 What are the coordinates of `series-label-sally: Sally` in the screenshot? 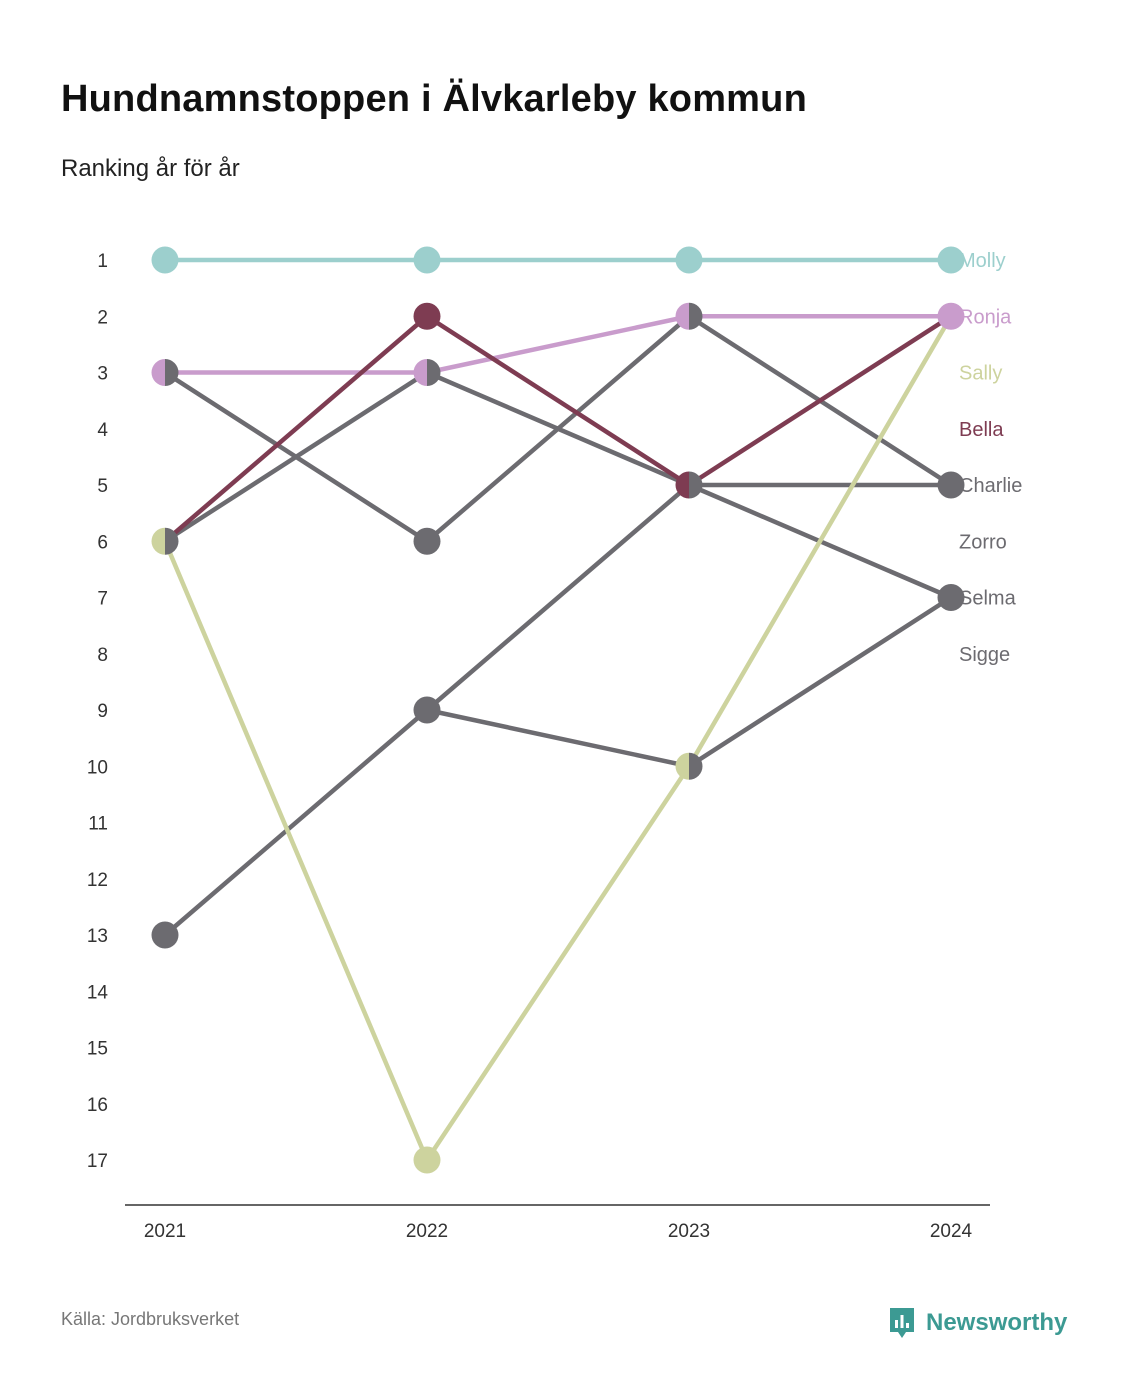 It's located at (980, 374).